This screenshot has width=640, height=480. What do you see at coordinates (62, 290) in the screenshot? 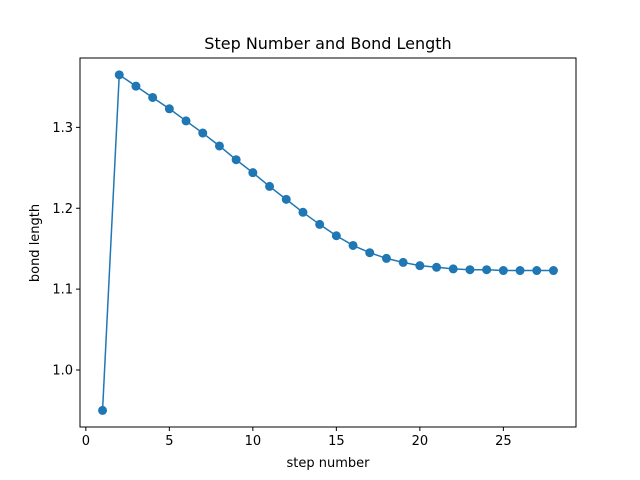
I see `y-tick-label: 1.1` at bounding box center [62, 290].